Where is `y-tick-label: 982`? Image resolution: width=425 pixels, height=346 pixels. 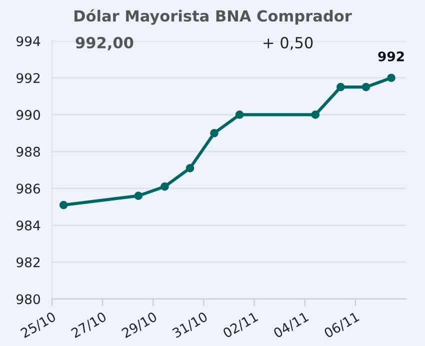
y-tick-label: 982 is located at coordinates (28, 262).